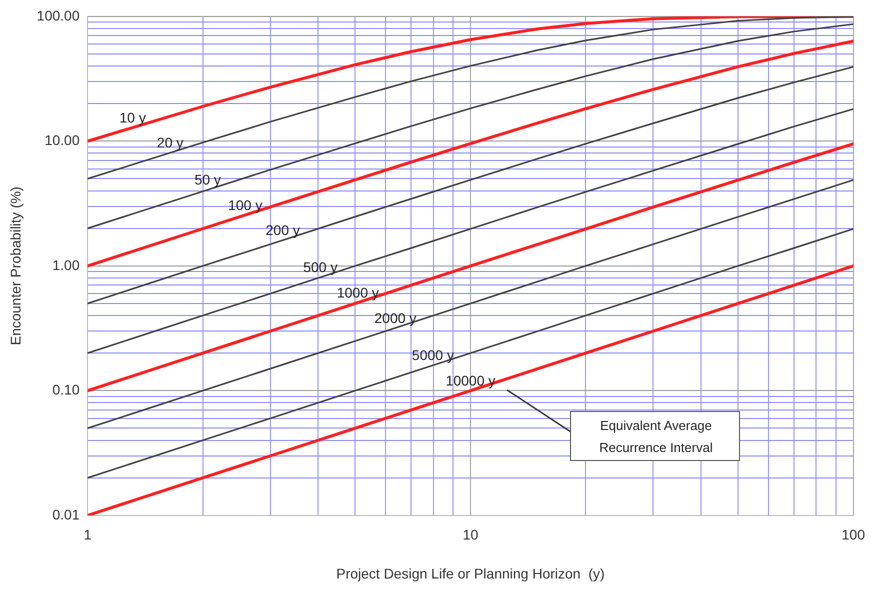 The image size is (877, 591). What do you see at coordinates (15, 266) in the screenshot?
I see `y-axis-title: Encounter Probability (%)` at bounding box center [15, 266].